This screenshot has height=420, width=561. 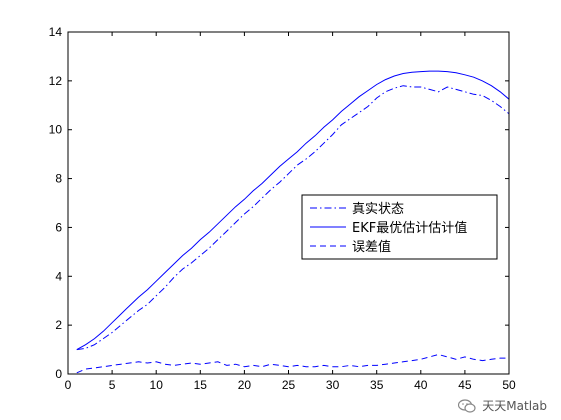 What do you see at coordinates (509, 385) in the screenshot?
I see `x-tick-label: 50` at bounding box center [509, 385].